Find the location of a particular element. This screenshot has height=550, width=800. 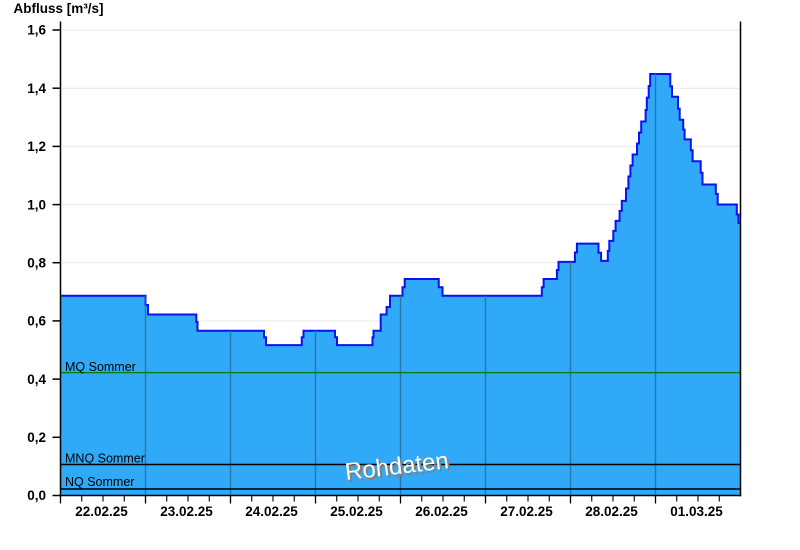

svg-text: 0,8 is located at coordinates (36, 262).